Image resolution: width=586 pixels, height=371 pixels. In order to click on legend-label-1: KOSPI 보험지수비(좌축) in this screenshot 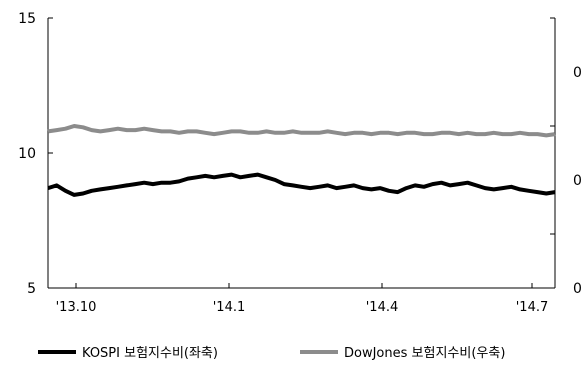, I will do `click(150, 353)`.